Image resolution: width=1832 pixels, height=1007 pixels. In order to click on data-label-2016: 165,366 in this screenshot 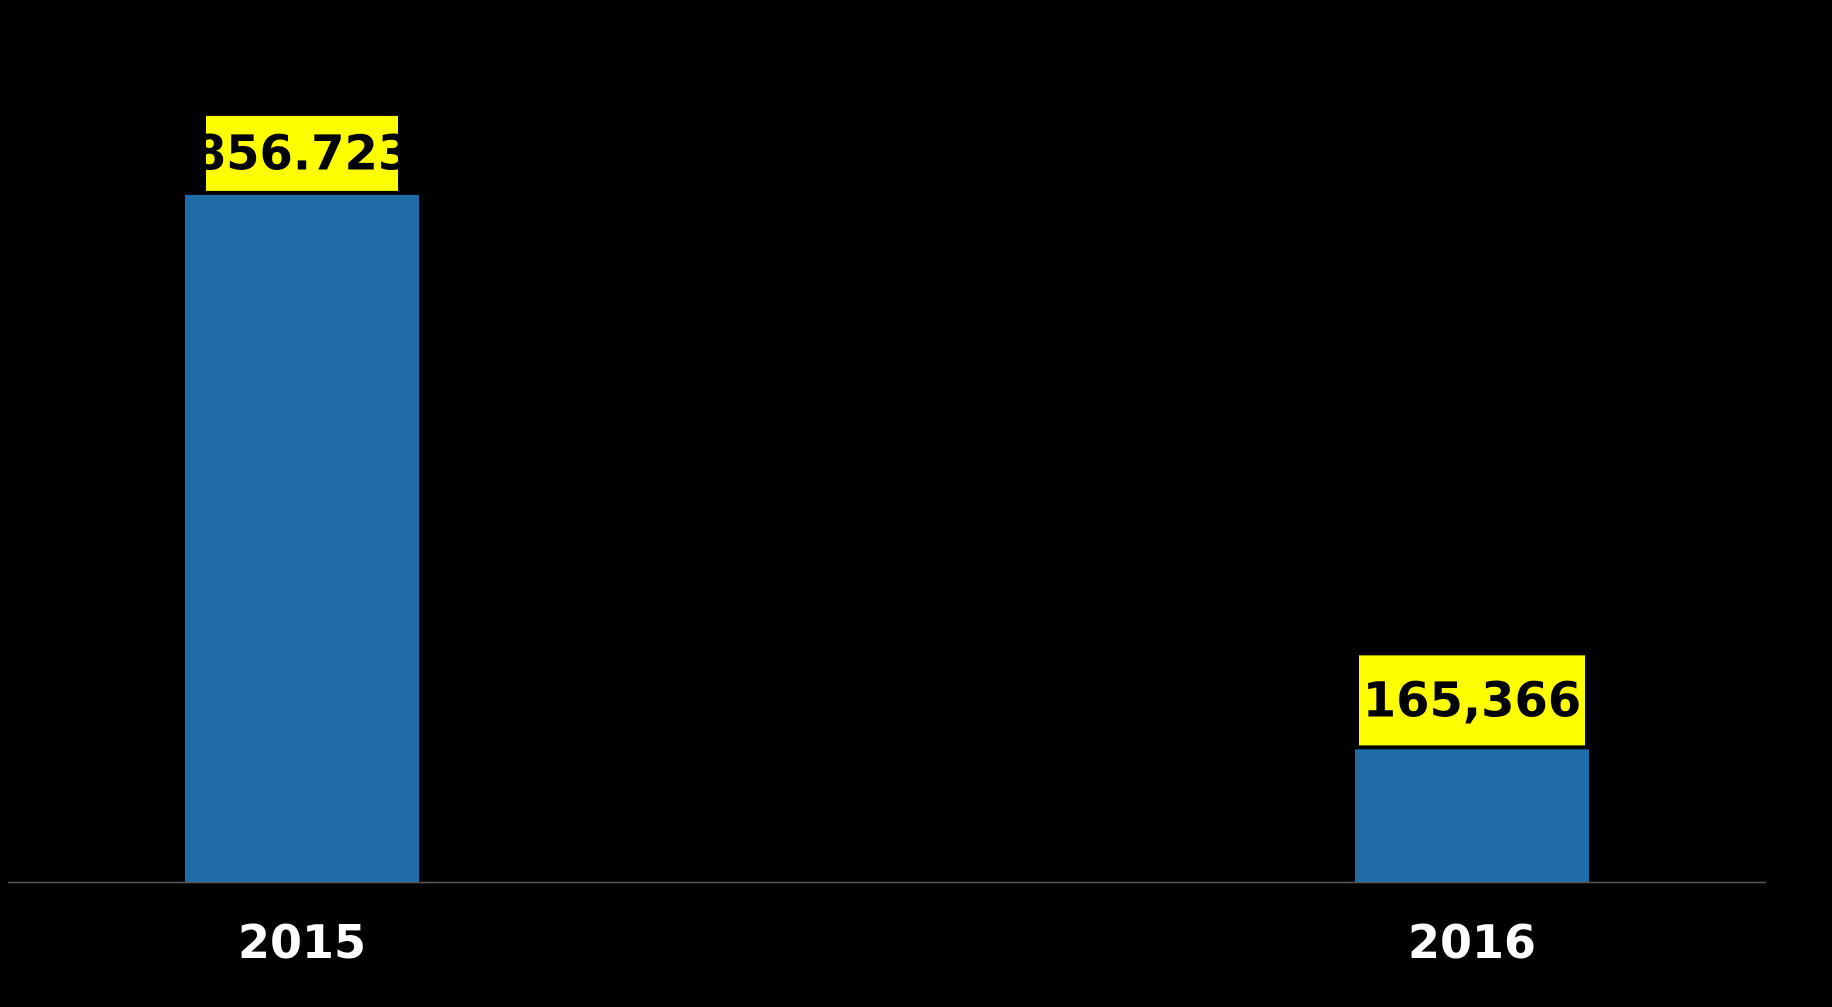, I will do `click(1472, 700)`.